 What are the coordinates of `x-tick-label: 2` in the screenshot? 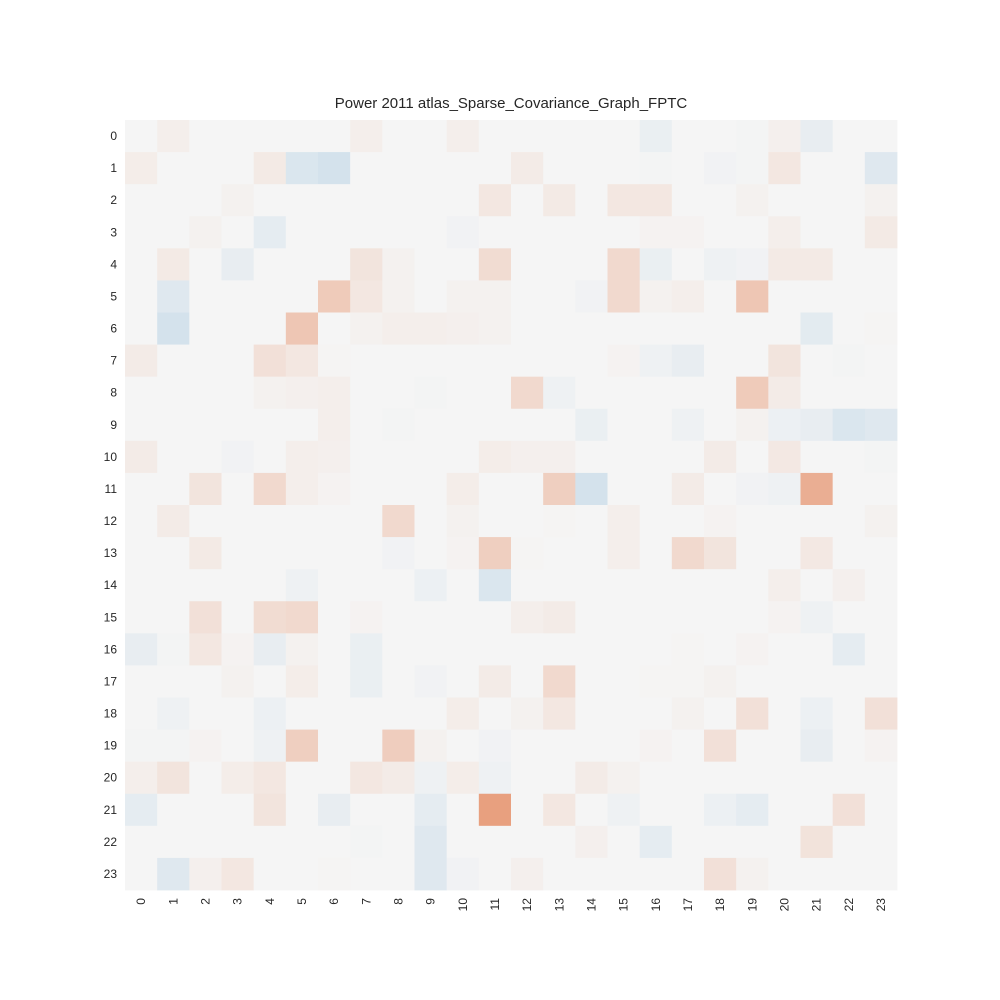 It's located at (205, 901).